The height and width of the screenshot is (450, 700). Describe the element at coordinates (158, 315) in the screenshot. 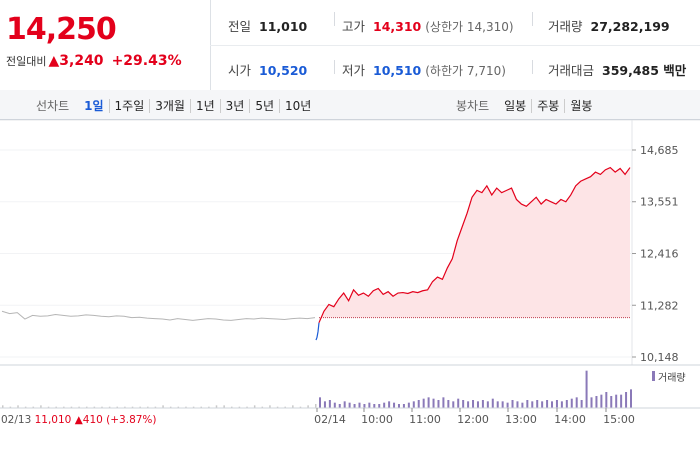

I see `prev-day-line` at that location.